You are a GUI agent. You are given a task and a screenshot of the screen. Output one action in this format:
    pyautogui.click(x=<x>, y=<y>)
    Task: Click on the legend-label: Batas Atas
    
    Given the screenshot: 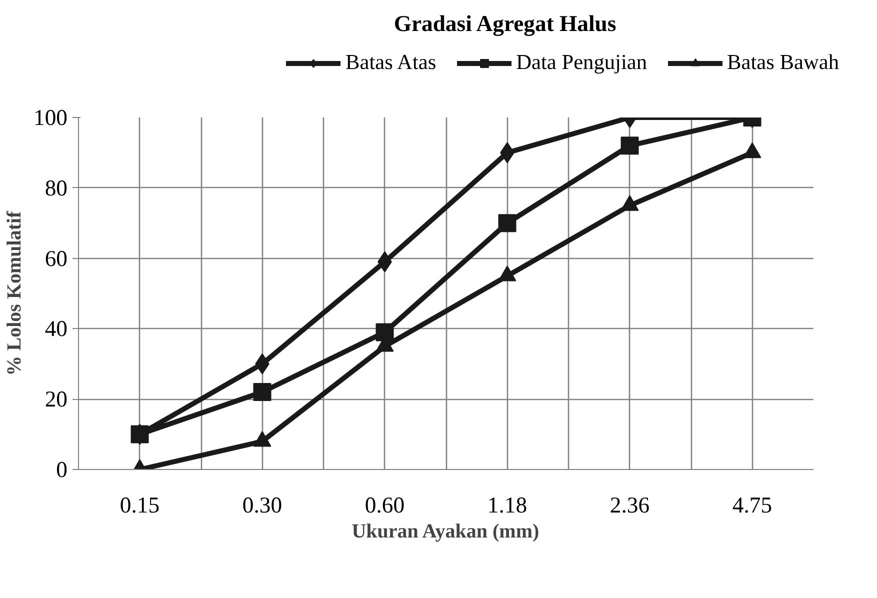 What is the action you would take?
    pyautogui.click(x=391, y=62)
    